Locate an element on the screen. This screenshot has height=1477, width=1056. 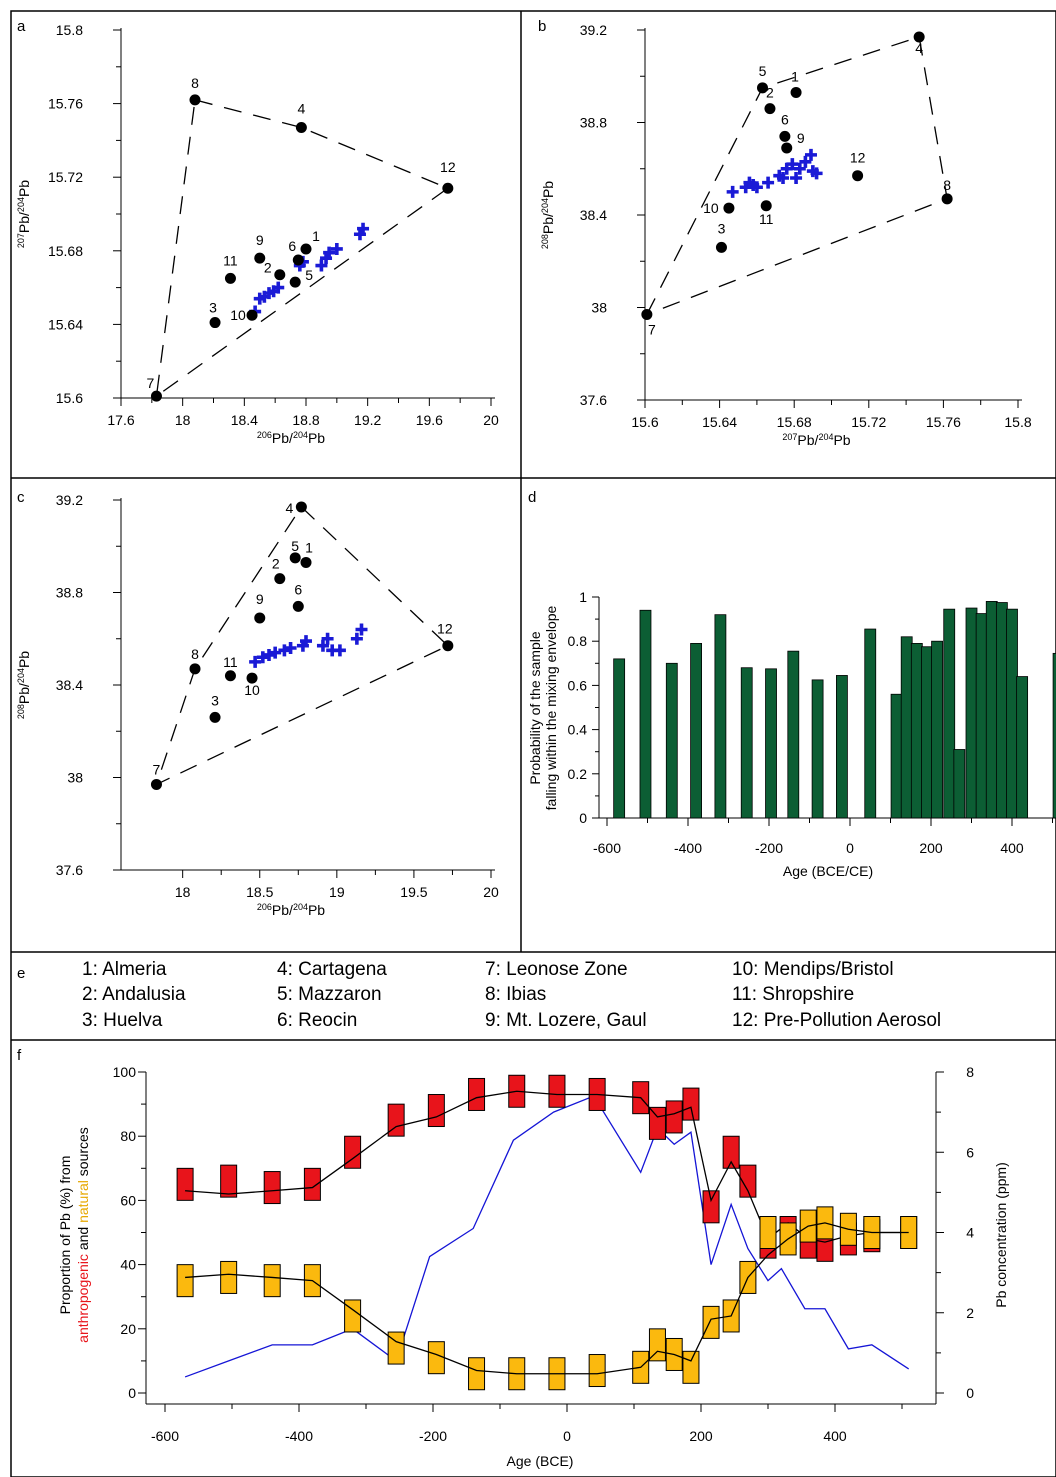
source-point-label: 10 is located at coordinates (238, 315).